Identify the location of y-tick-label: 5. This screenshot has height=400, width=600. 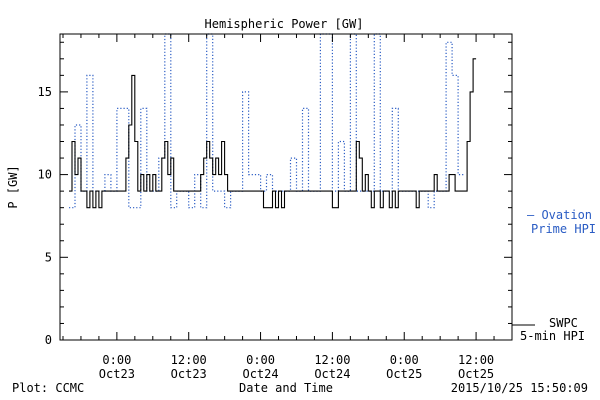
(48, 257).